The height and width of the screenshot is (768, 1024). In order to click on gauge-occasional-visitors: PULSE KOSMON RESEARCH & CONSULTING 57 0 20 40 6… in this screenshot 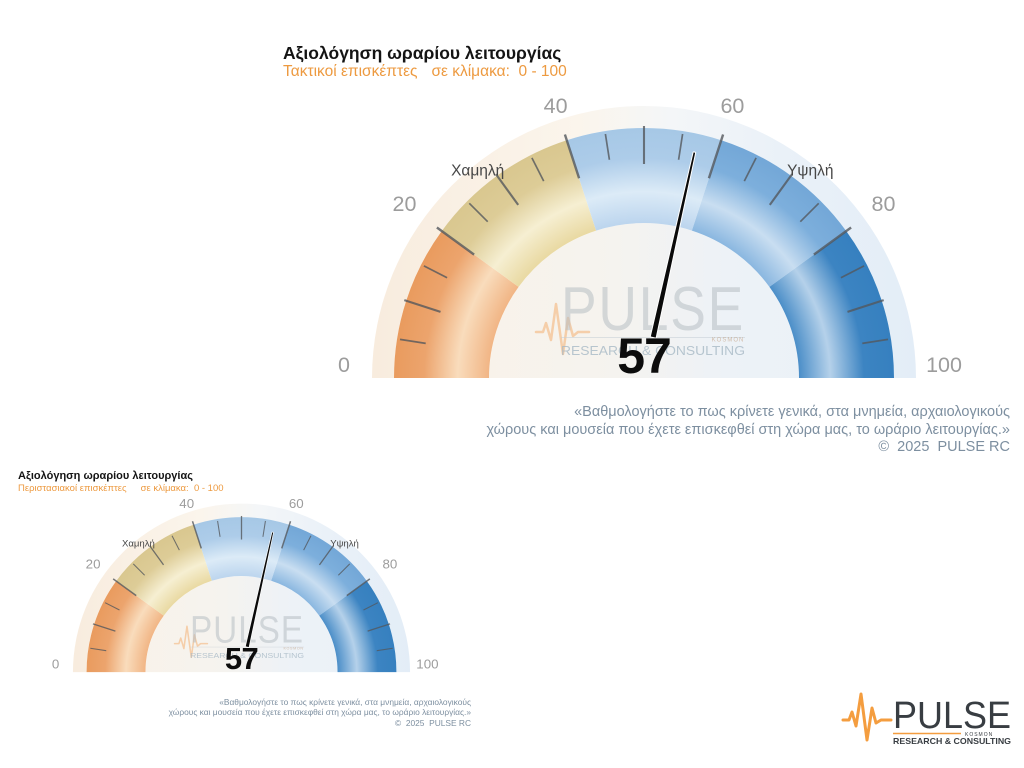, I will do `click(241, 572)`.